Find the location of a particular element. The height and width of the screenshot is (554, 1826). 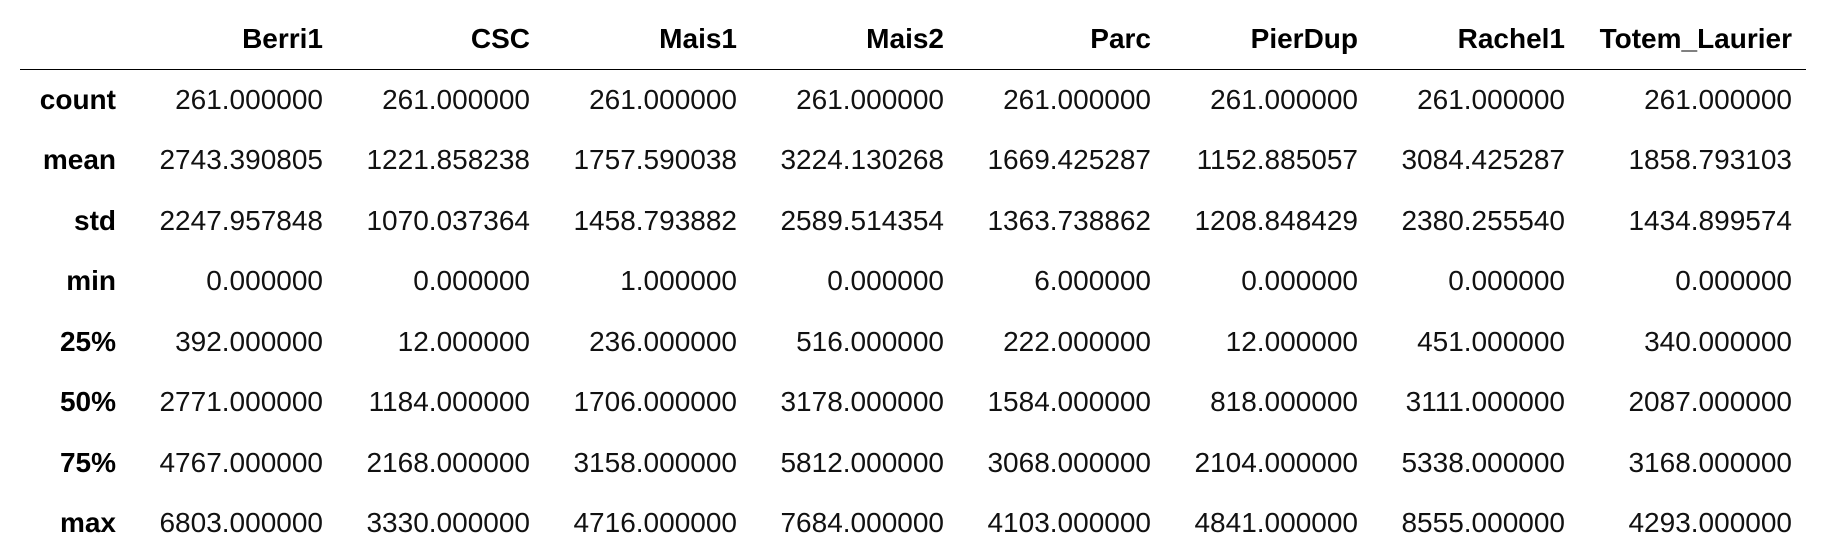

row-label: std is located at coordinates (95, 220).